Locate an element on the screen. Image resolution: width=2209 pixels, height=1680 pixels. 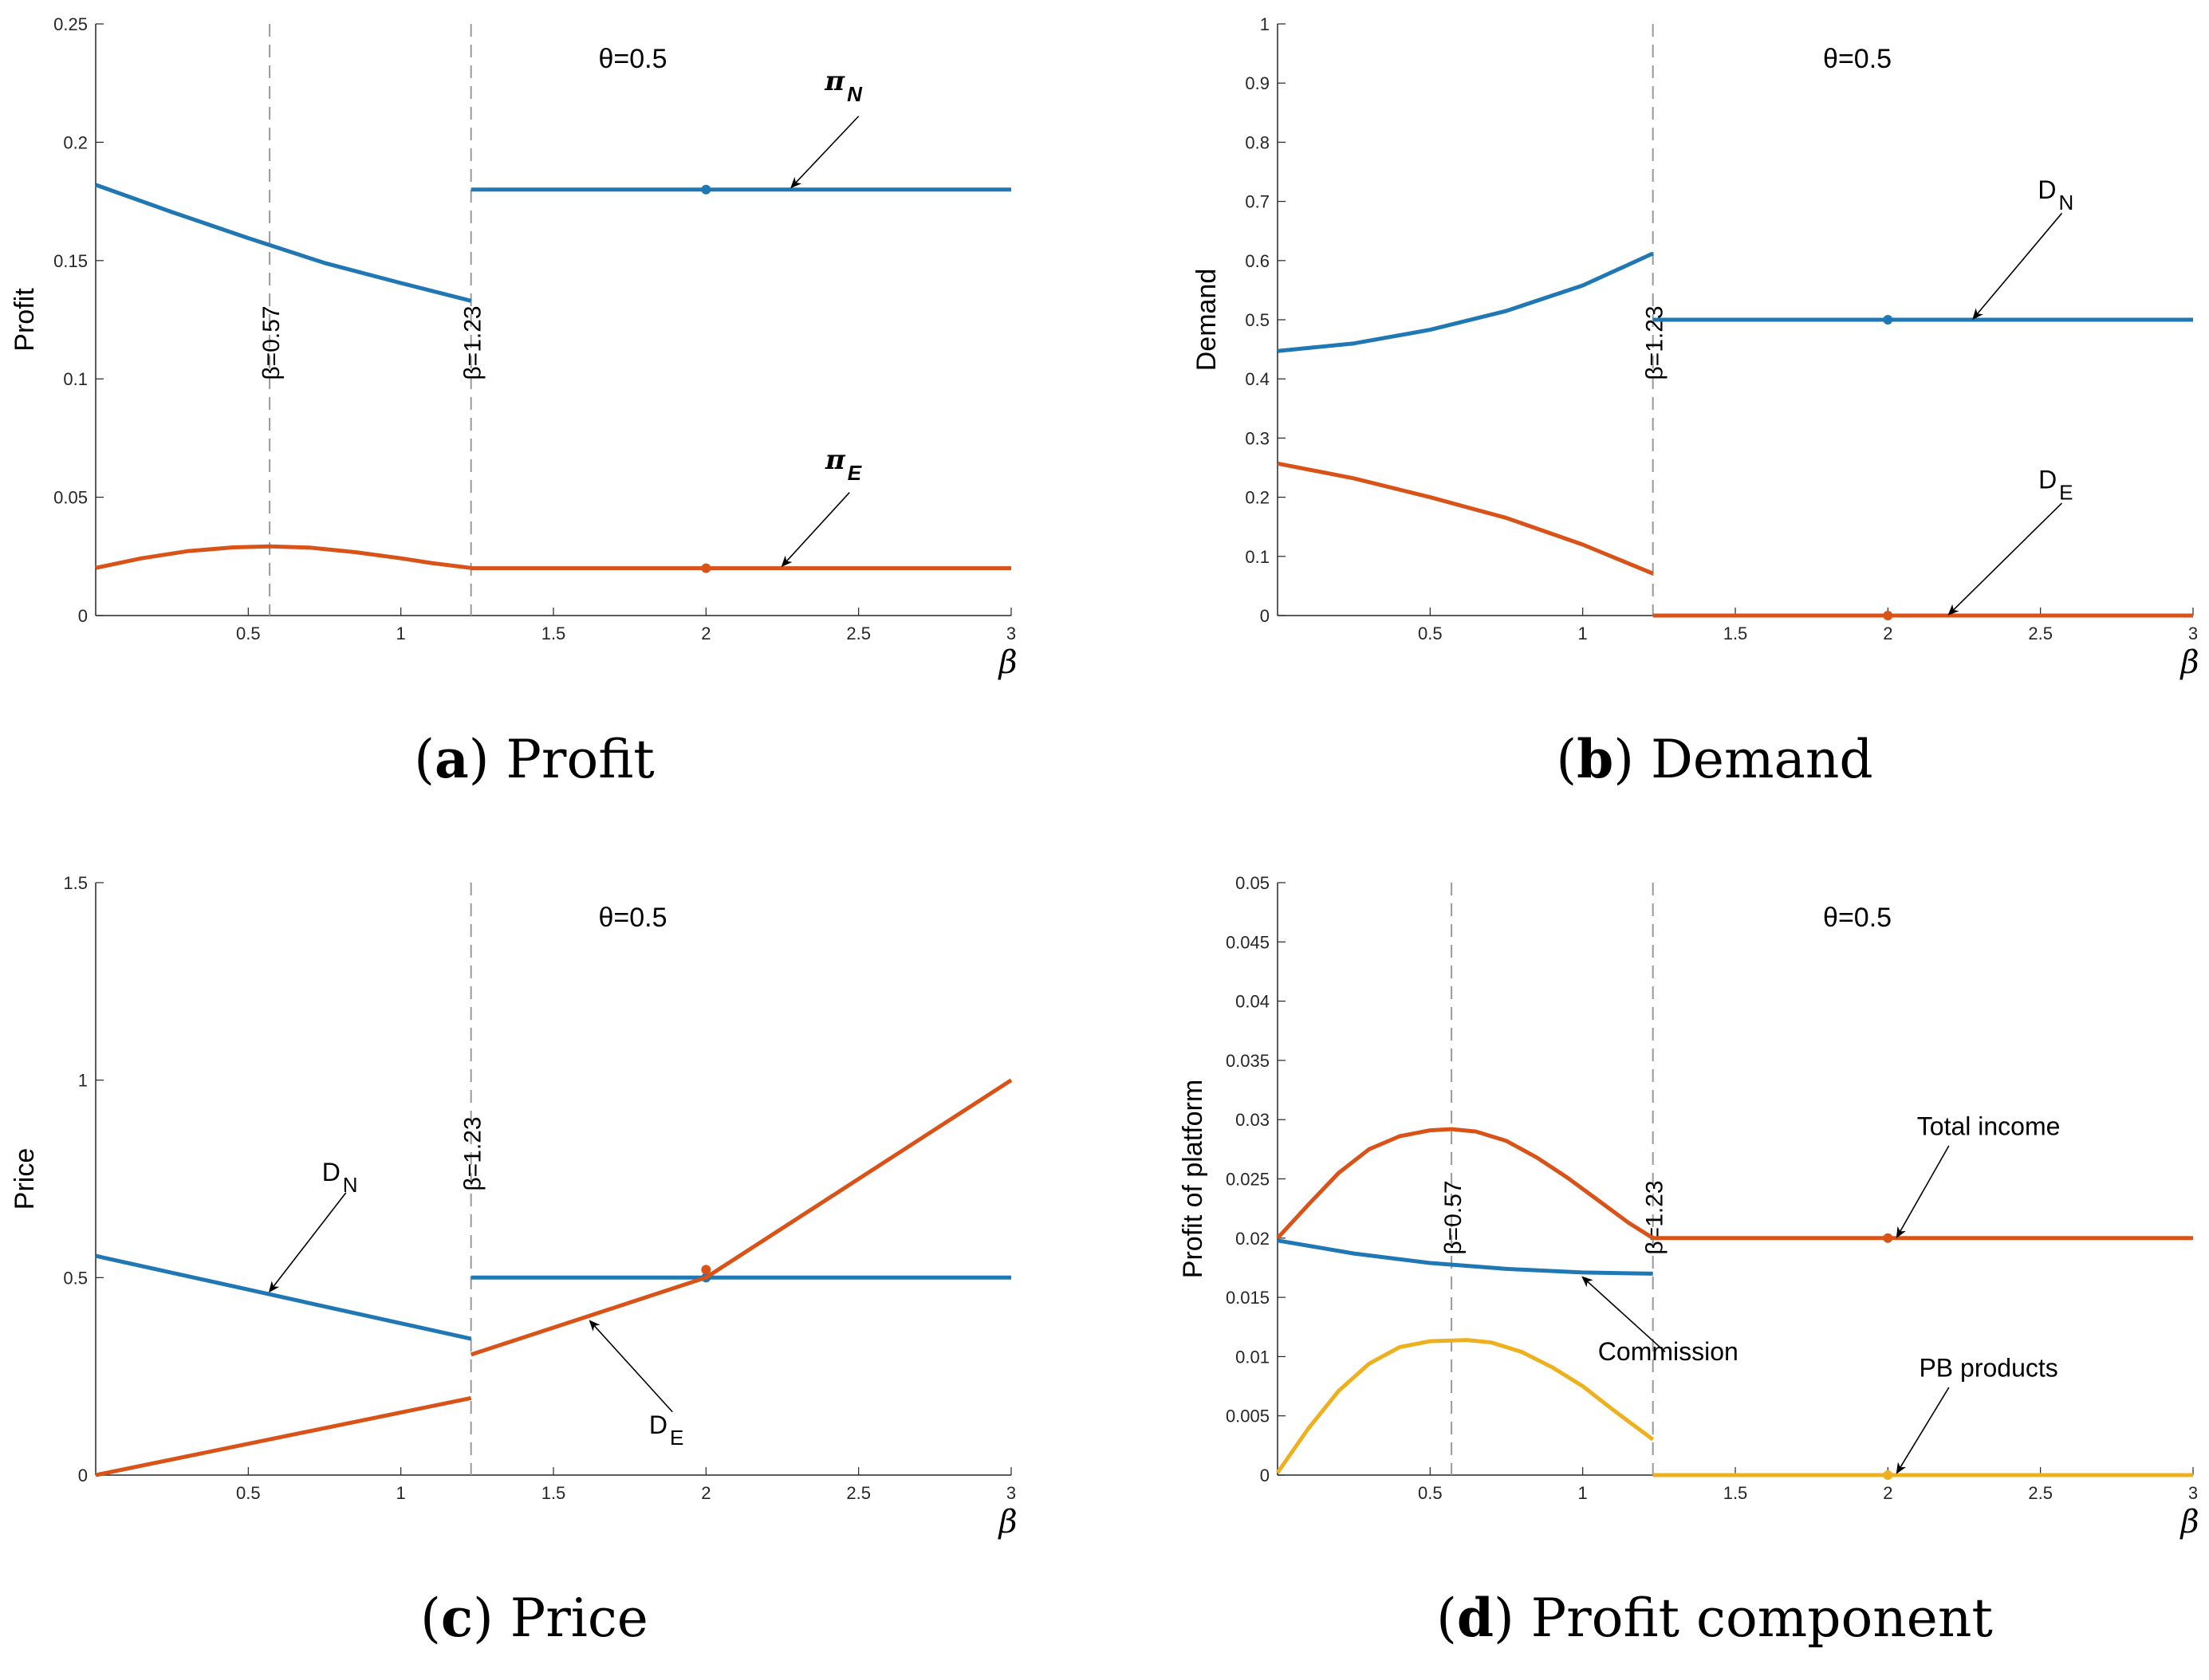
annotation-label: PB products is located at coordinates (1988, 1368).